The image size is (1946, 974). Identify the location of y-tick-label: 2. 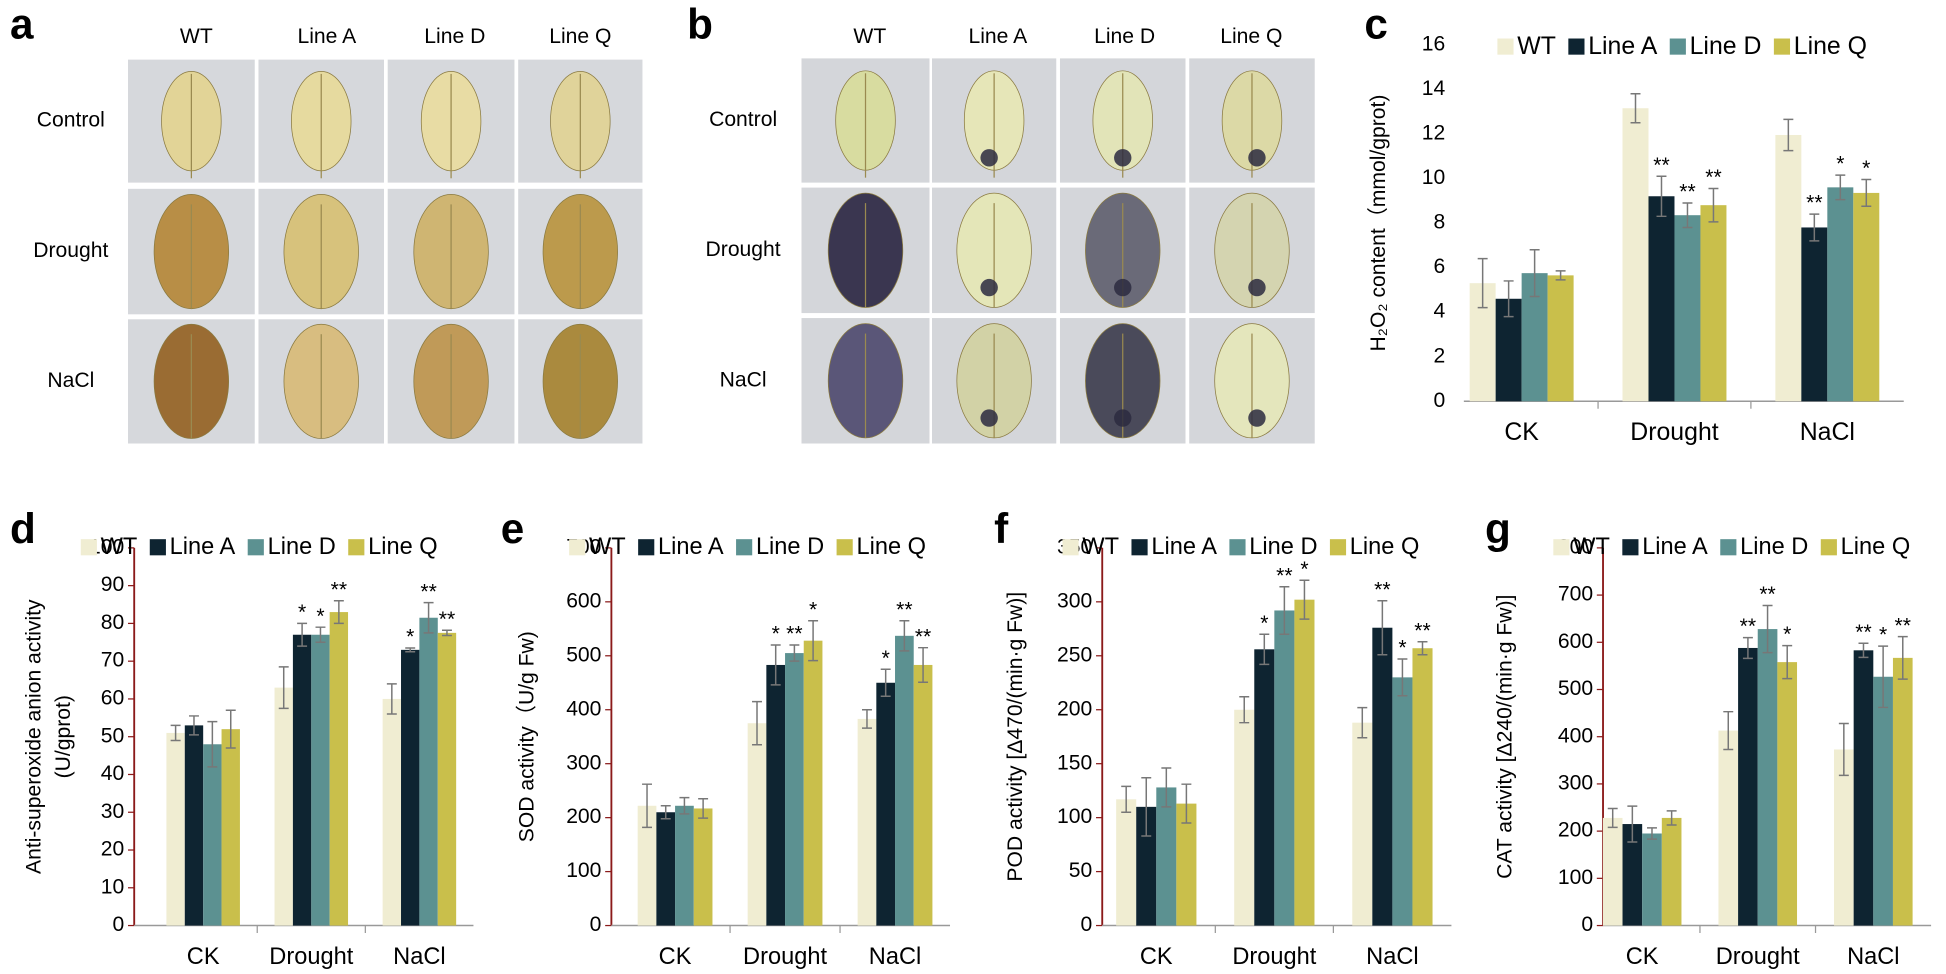
(1439, 355).